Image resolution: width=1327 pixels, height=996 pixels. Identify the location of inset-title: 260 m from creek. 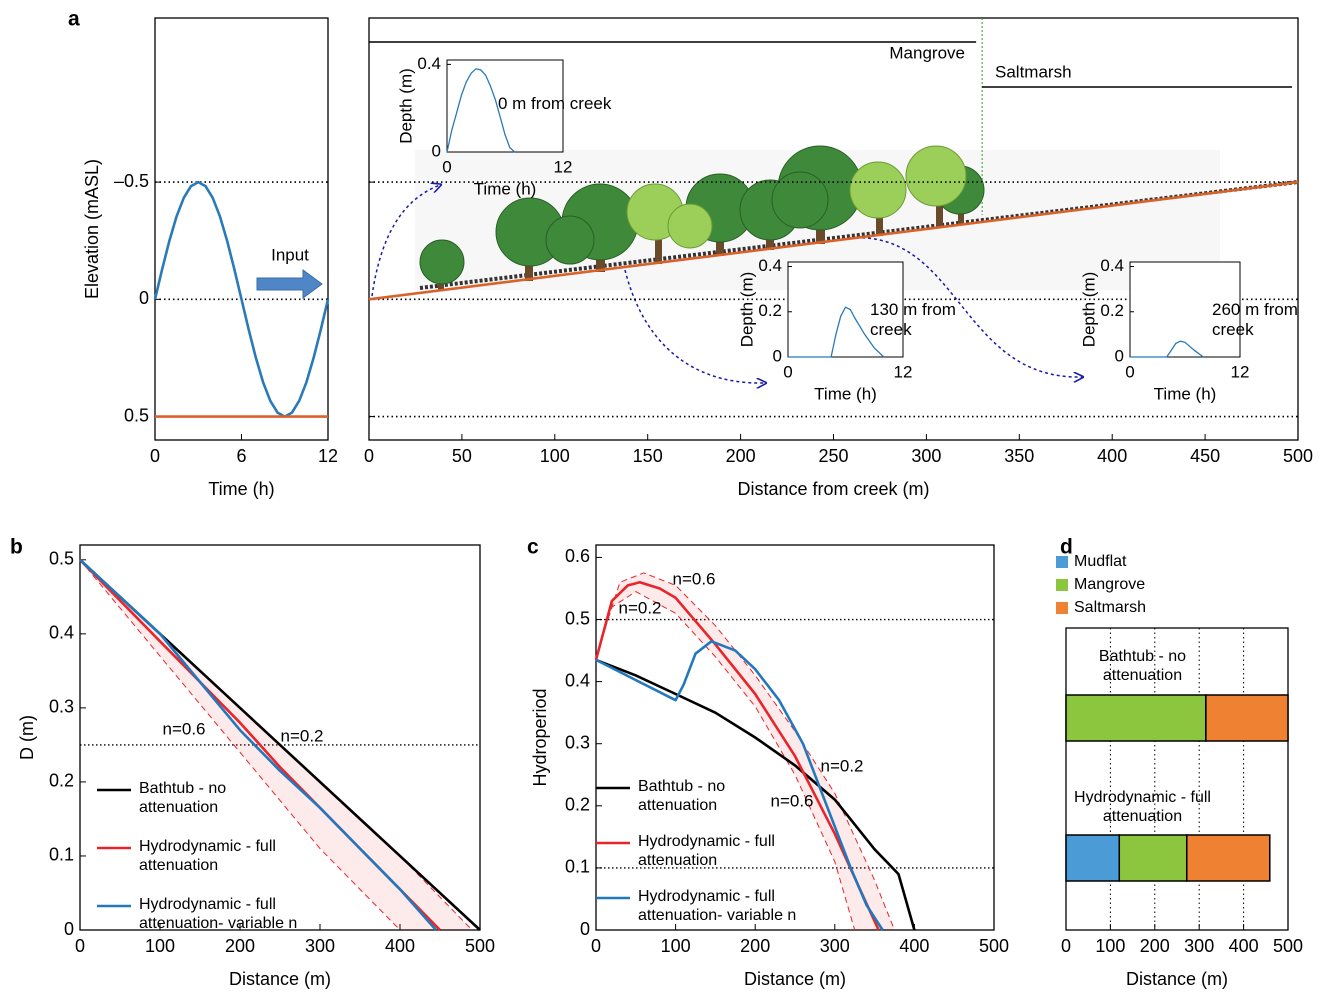
(1255, 319).